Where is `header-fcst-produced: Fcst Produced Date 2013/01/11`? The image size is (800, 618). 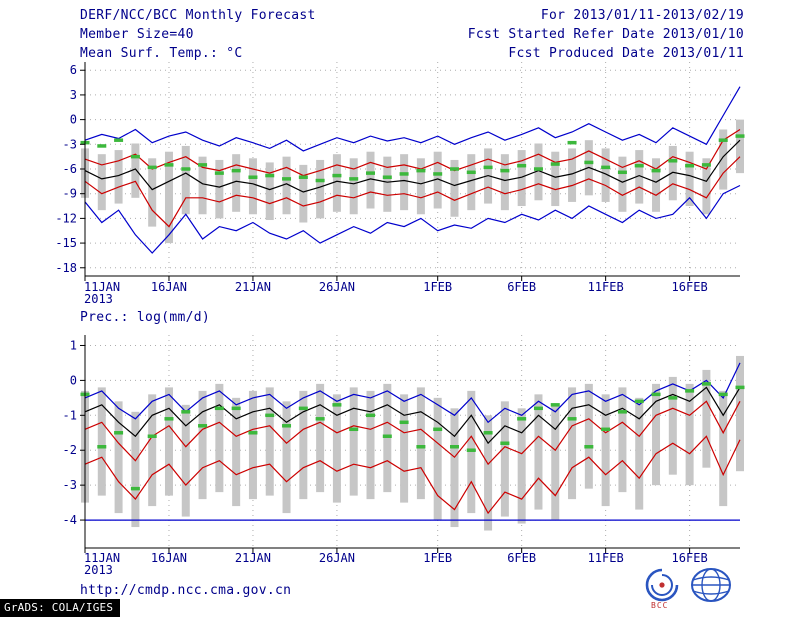
header-fcst-produced: Fcst Produced Date 2013/01/11 is located at coordinates (626, 53).